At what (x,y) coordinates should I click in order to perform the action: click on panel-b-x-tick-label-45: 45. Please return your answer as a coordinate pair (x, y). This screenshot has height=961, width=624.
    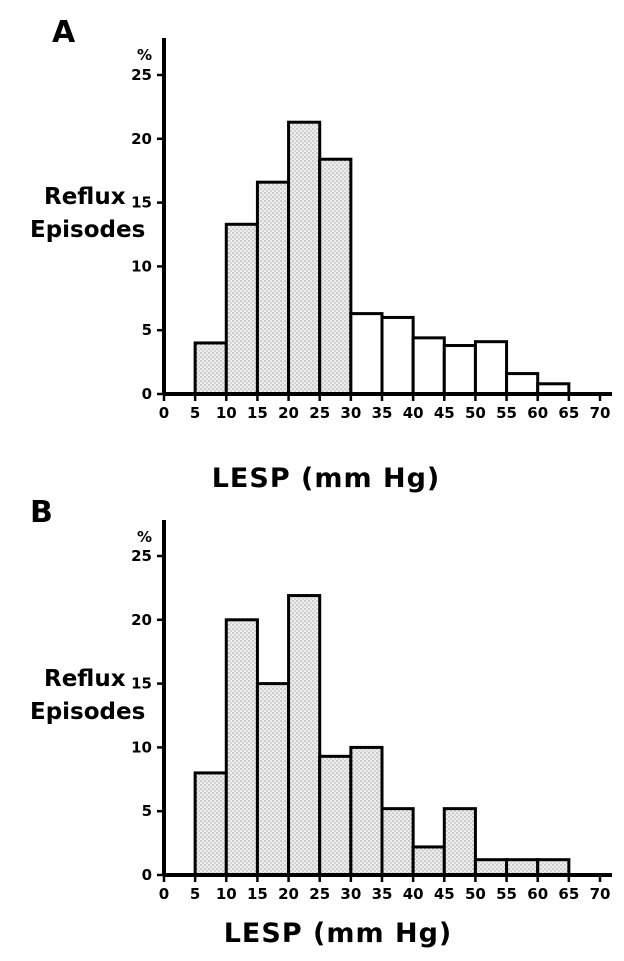
    Looking at the image, I should click on (444, 894).